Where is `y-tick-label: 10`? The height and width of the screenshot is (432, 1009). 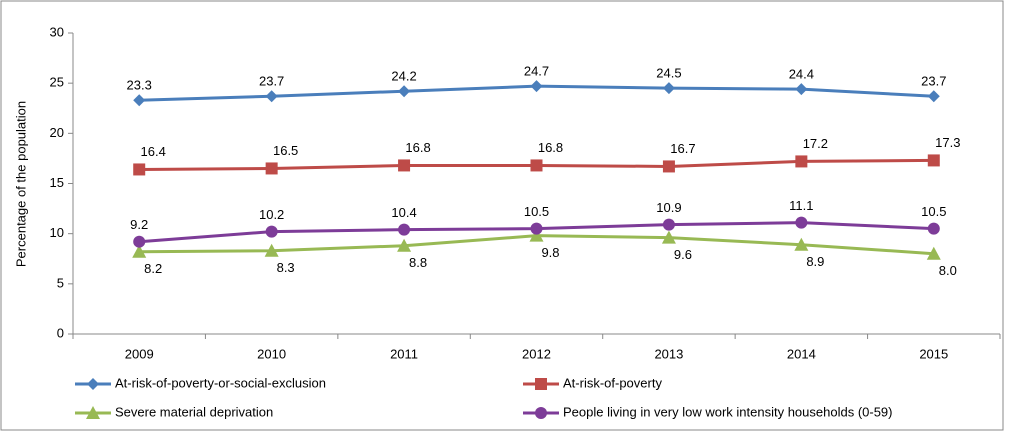
y-tick-label: 10 is located at coordinates (57, 232).